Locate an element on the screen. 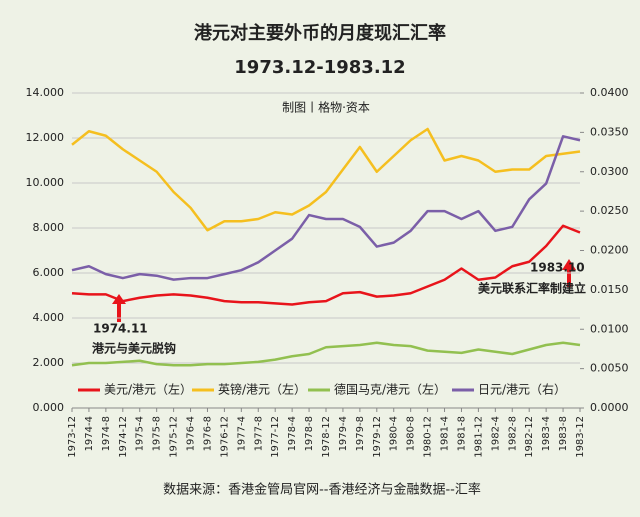 The width and height of the screenshot is (640, 517). x-tick-label: 1980-8 is located at coordinates (411, 433).